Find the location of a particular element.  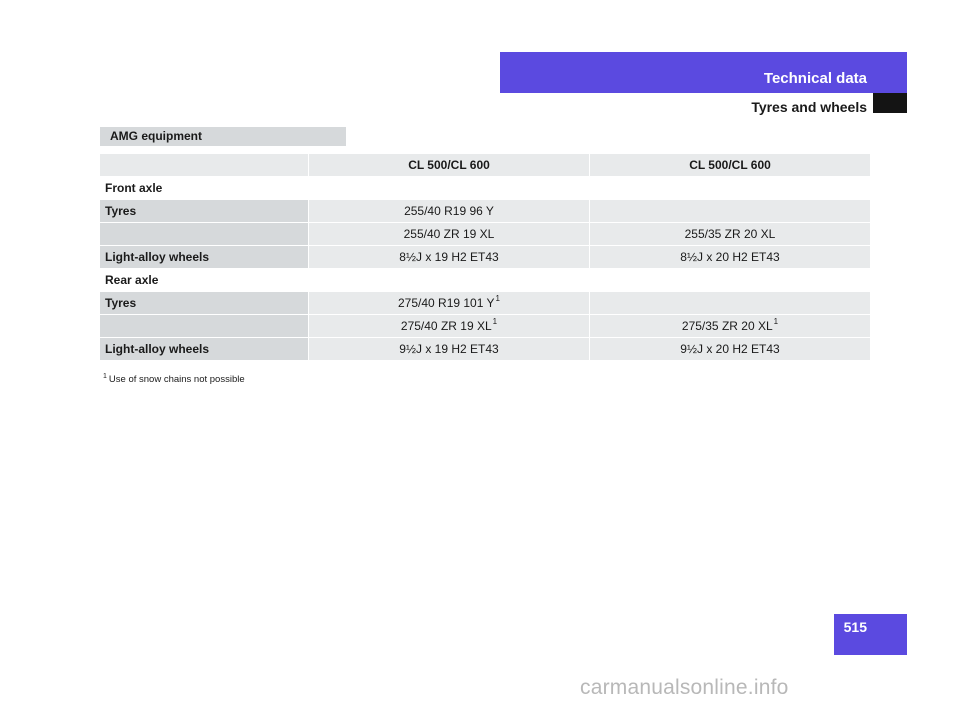

footnote: 1 Use of snow chains not possible is located at coordinates (173, 379).